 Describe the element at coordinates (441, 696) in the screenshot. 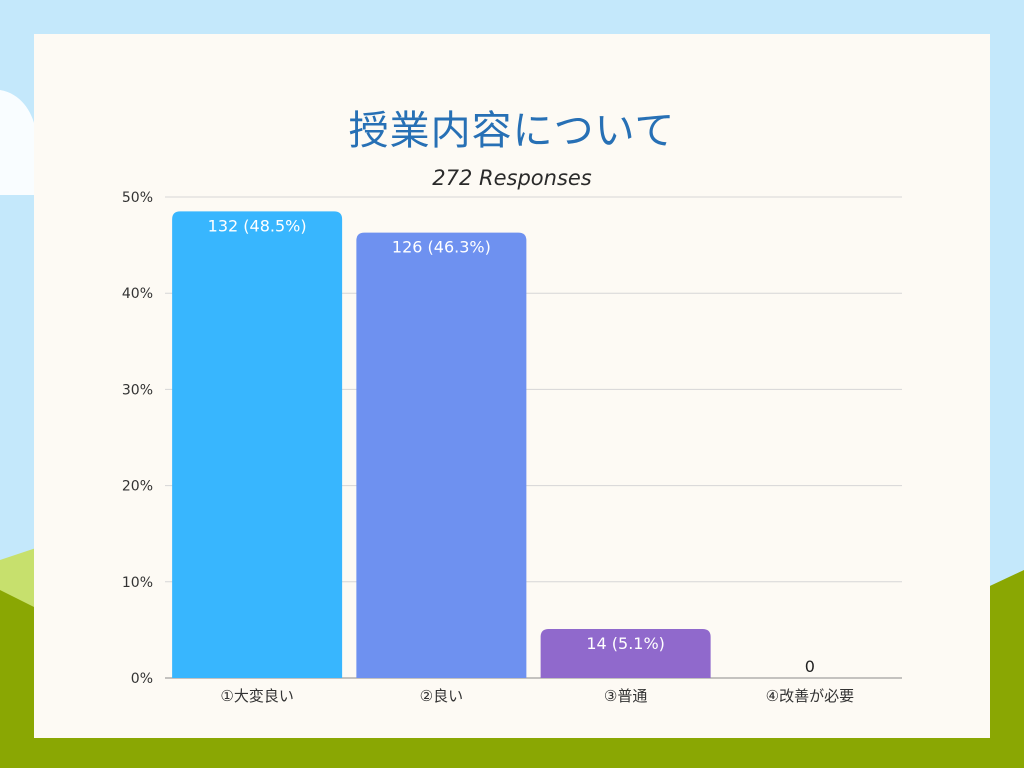

I see `x-tick-label: ②良い` at that location.